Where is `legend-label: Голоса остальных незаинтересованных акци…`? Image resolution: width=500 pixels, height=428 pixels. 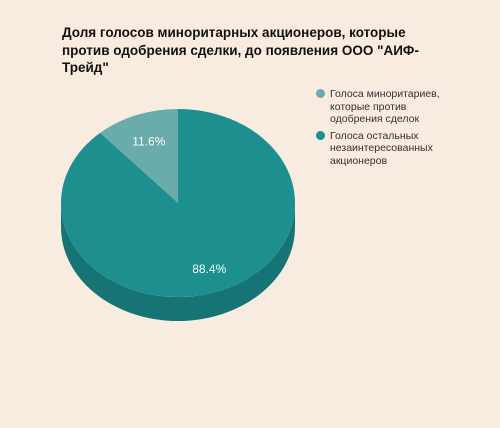 legend-label: Голоса остальных незаинтересованных акци… is located at coordinates (381, 148).